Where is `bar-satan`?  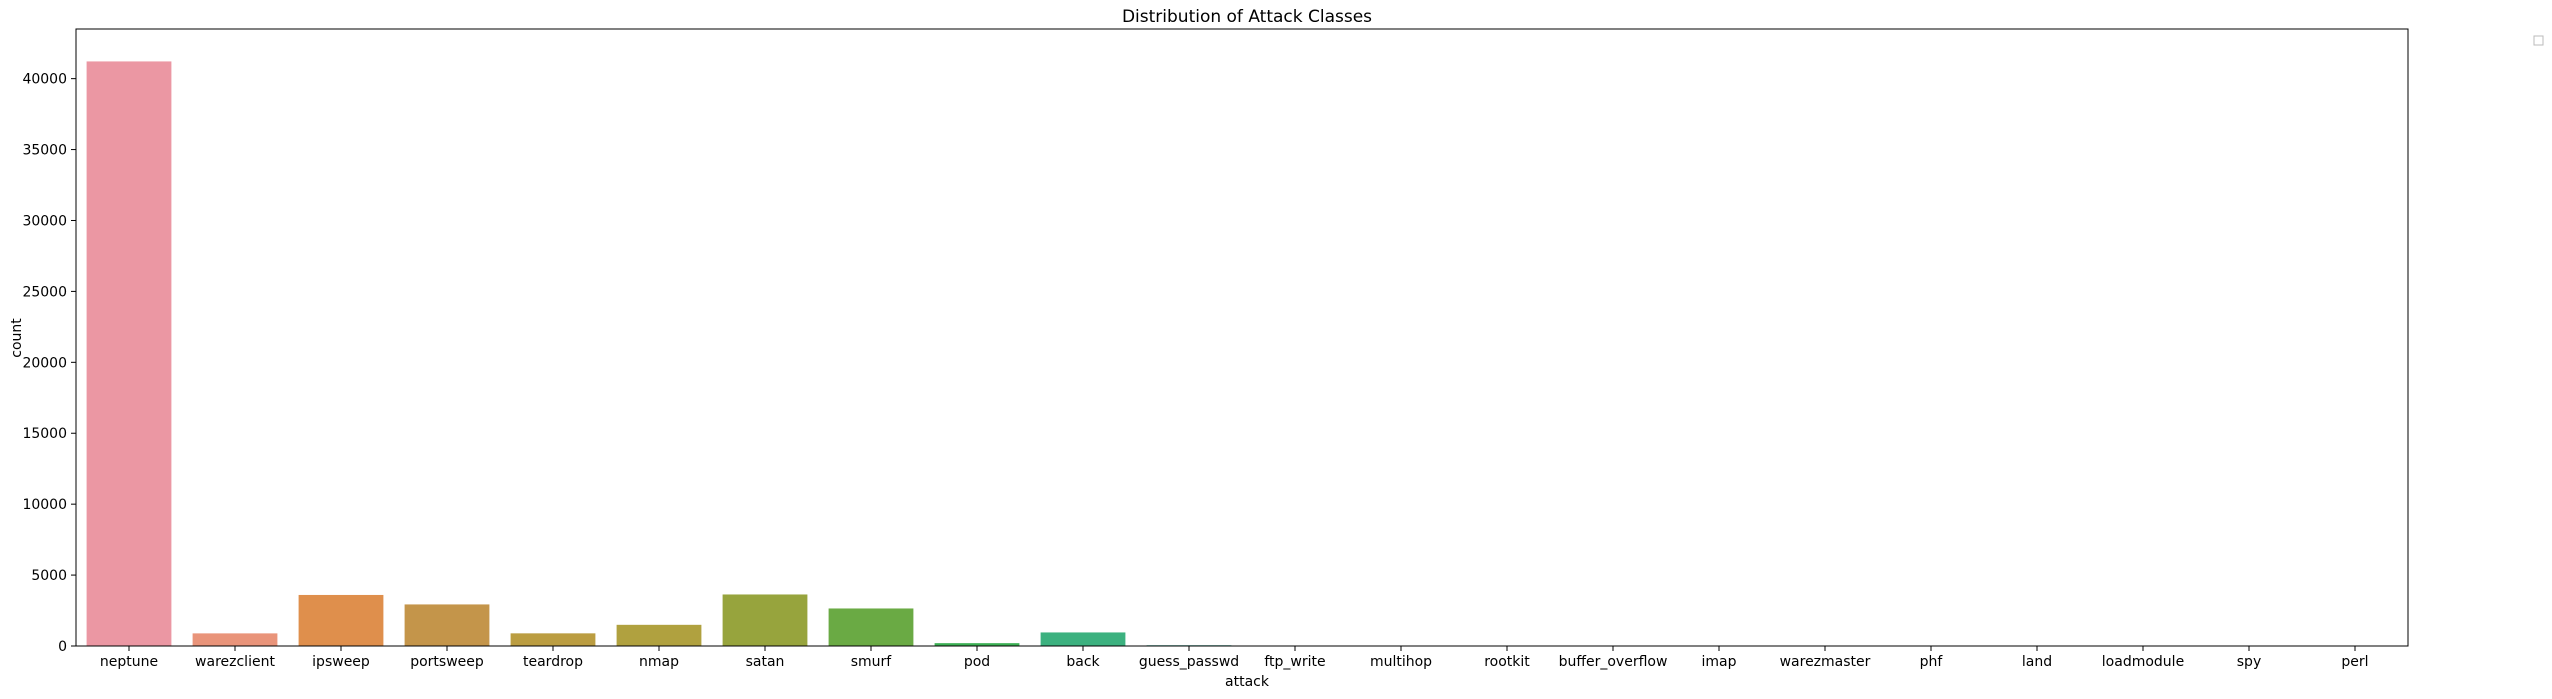 bar-satan is located at coordinates (765, 620).